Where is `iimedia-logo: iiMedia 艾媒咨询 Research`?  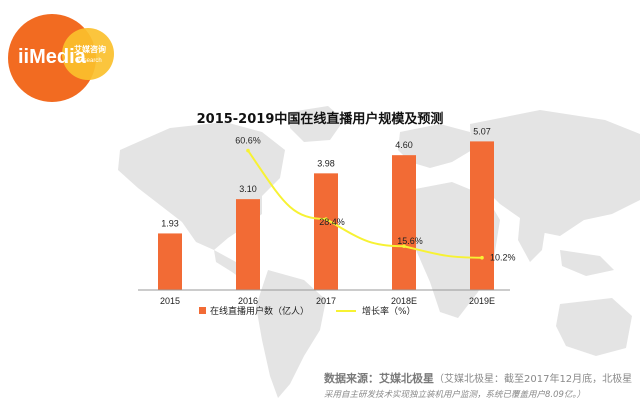
iimedia-logo: iiMedia 艾媒咨询 Research is located at coordinates (61, 58).